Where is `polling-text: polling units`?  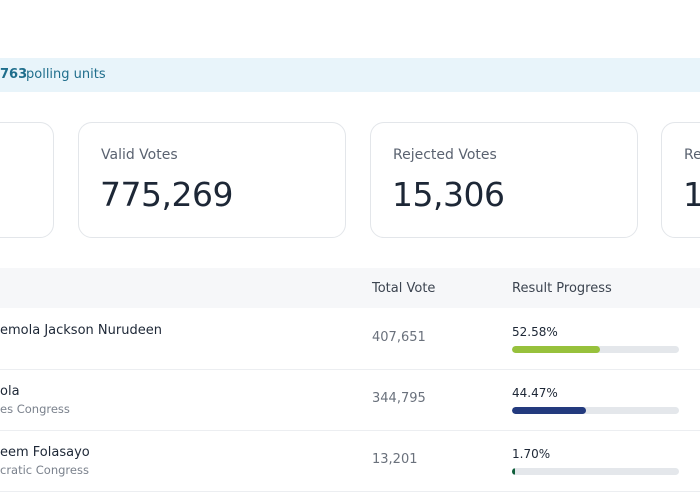
polling-text: polling units is located at coordinates (66, 74).